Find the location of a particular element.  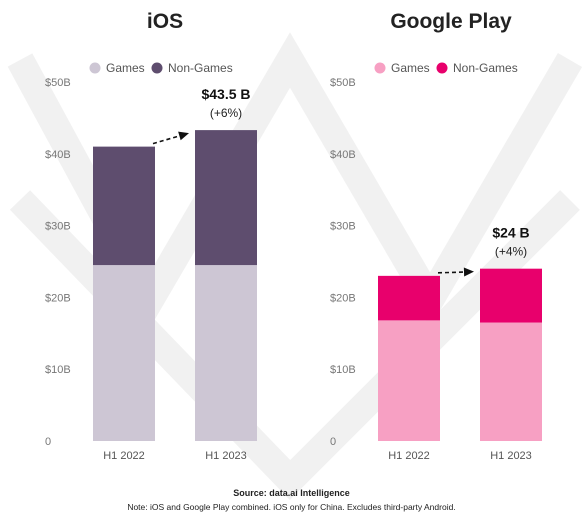

googleplay-y-axis: 0 $10B $20B $30B $40B $50B is located at coordinates (343, 262).